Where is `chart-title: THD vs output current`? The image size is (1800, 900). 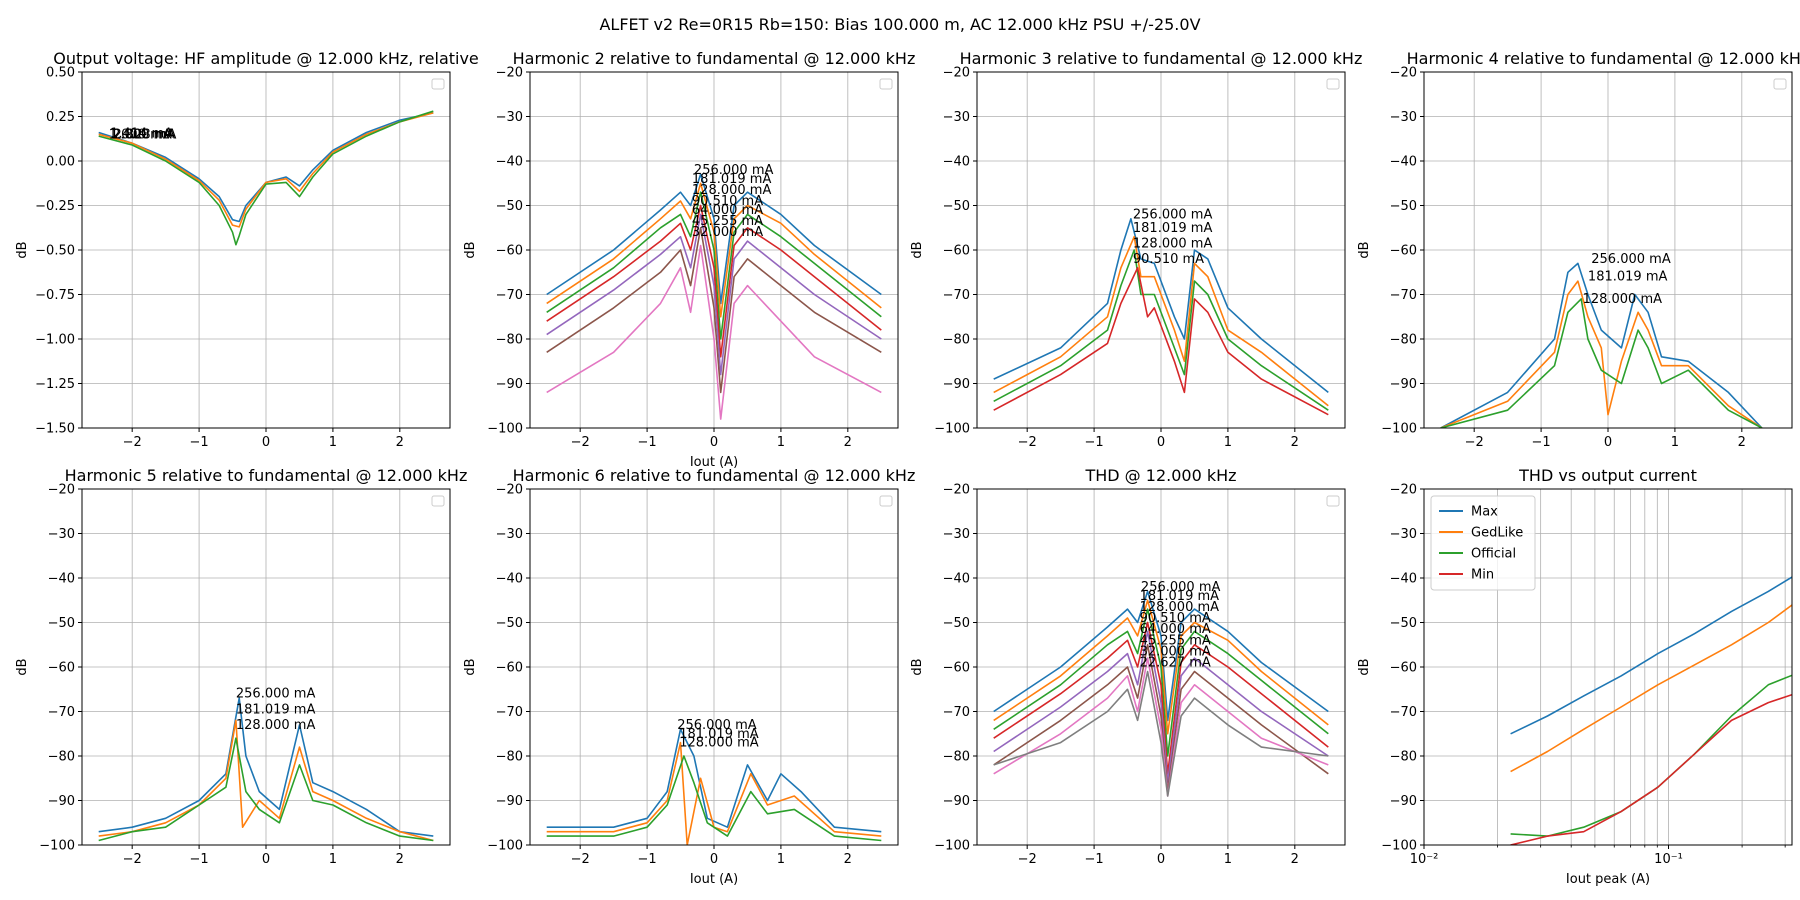
chart-title: THD vs output current is located at coordinates (1607, 475).